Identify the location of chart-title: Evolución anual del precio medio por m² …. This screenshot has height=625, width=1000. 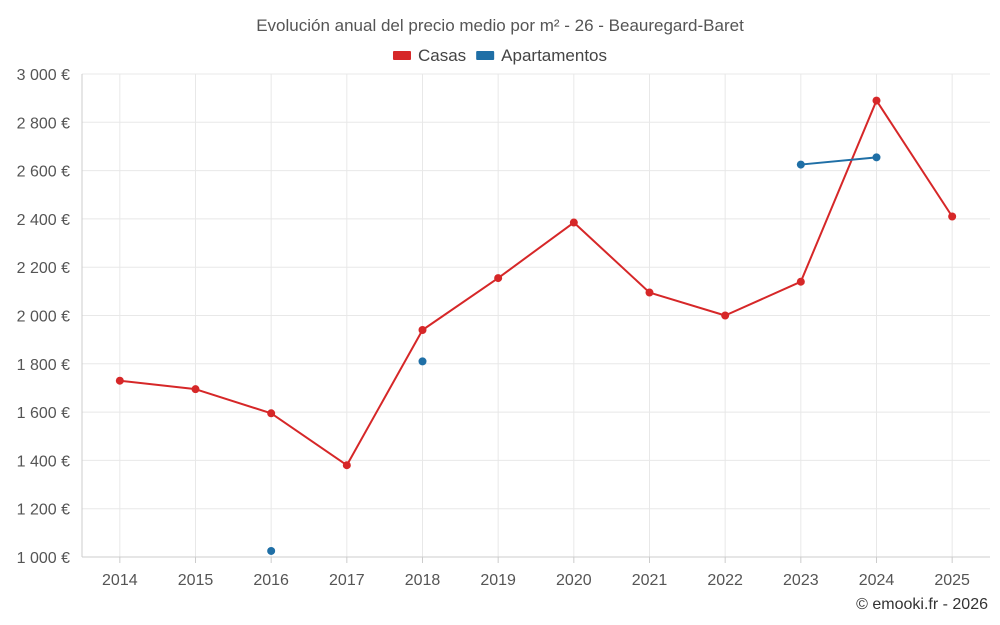
(500, 25).